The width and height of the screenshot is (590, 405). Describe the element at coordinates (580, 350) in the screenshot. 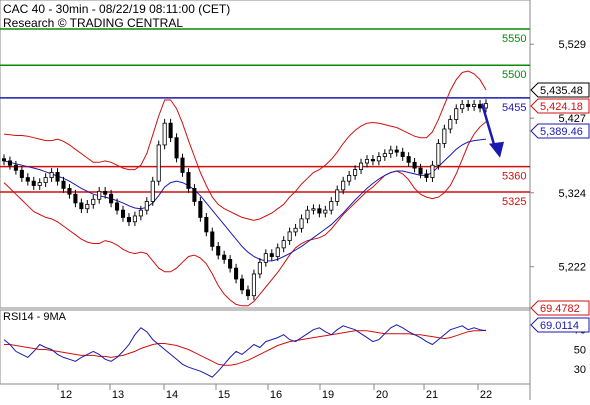

I see `rsi-tick-label: 50` at that location.